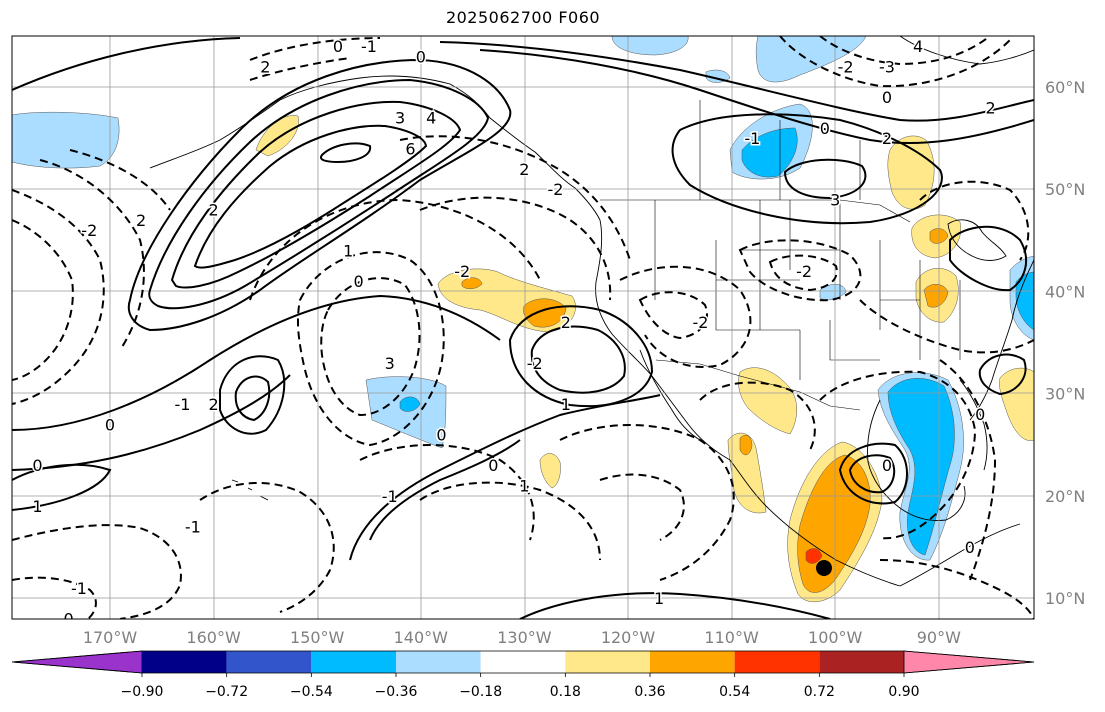  What do you see at coordinates (395, 249) in the screenshot?
I see `contour-pacific-trough-c` at bounding box center [395, 249].